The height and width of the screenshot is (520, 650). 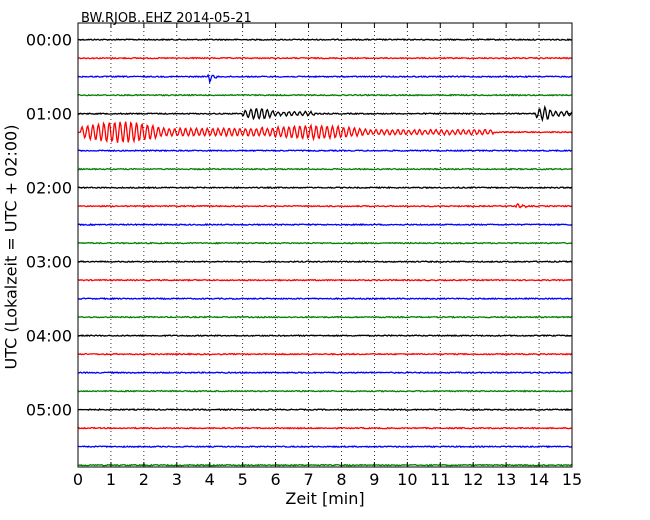 I want to click on x-tick-label: 10, so click(x=407, y=479).